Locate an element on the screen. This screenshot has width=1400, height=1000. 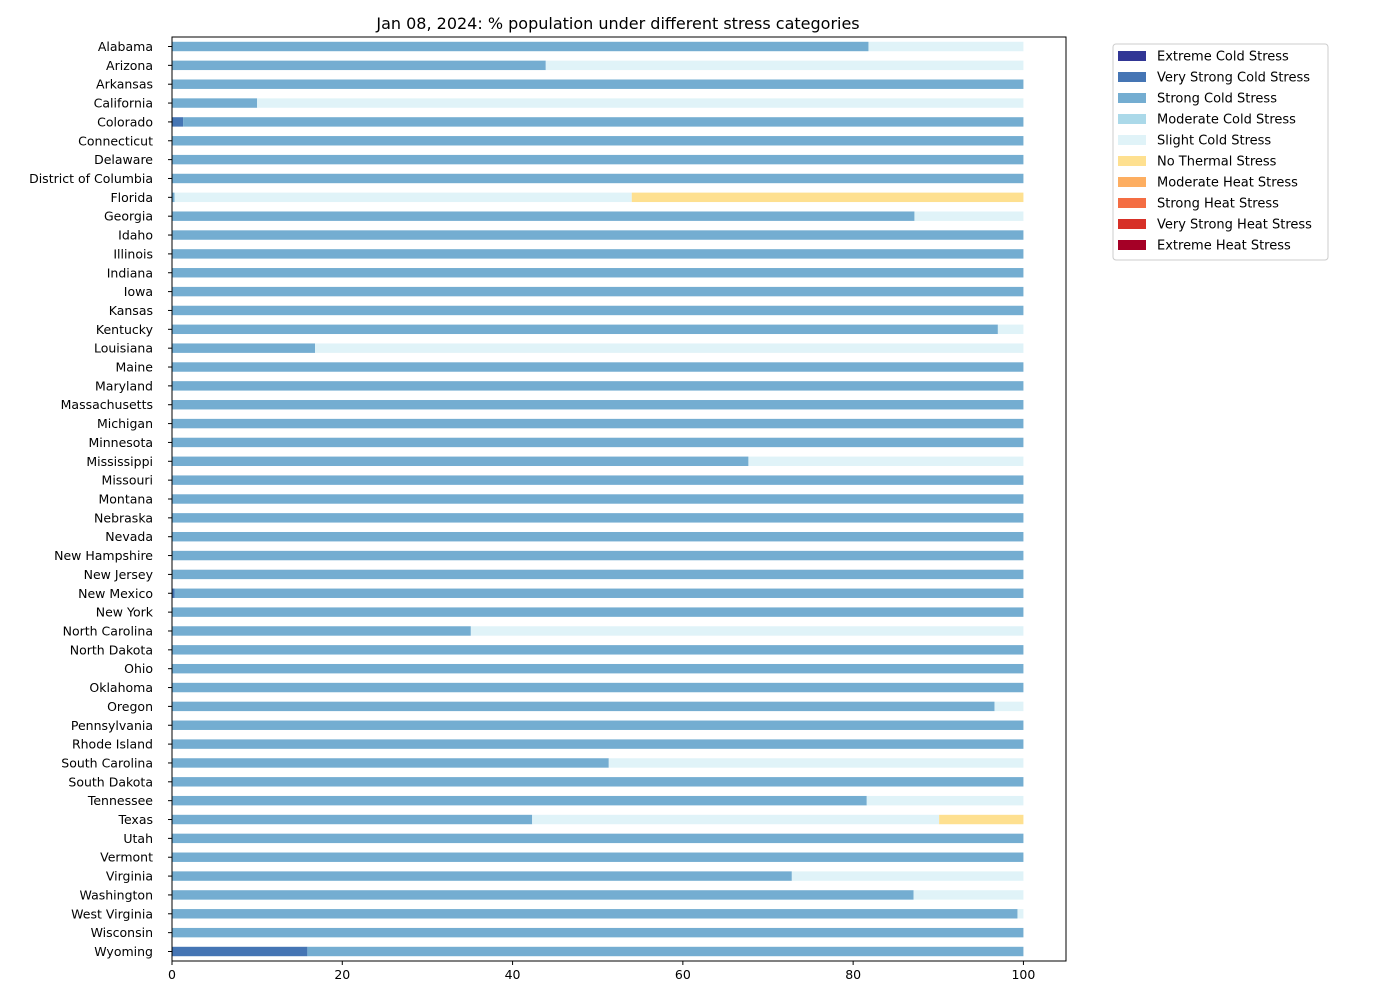
x-tick-label: 40 is located at coordinates (513, 974).